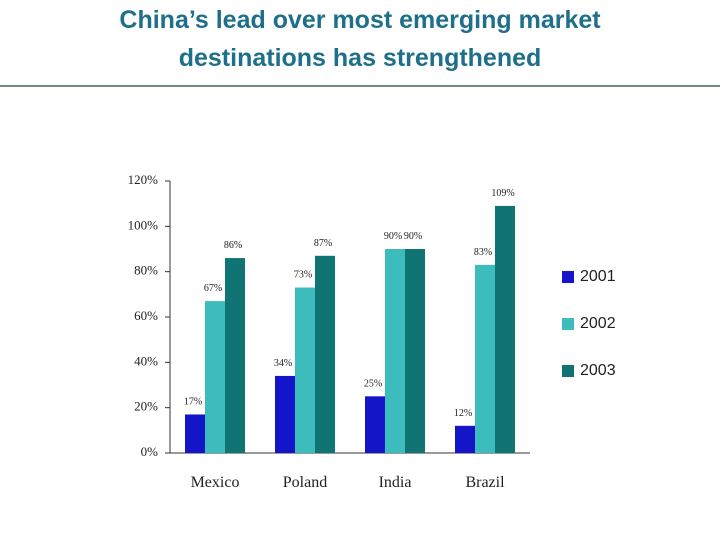 Image resolution: width=720 pixels, height=540 pixels. I want to click on x-tick-label: Poland, so click(305, 482).